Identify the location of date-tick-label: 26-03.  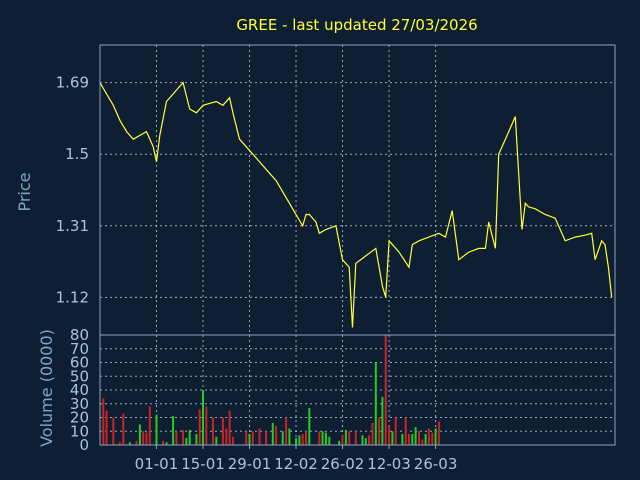
(436, 464).